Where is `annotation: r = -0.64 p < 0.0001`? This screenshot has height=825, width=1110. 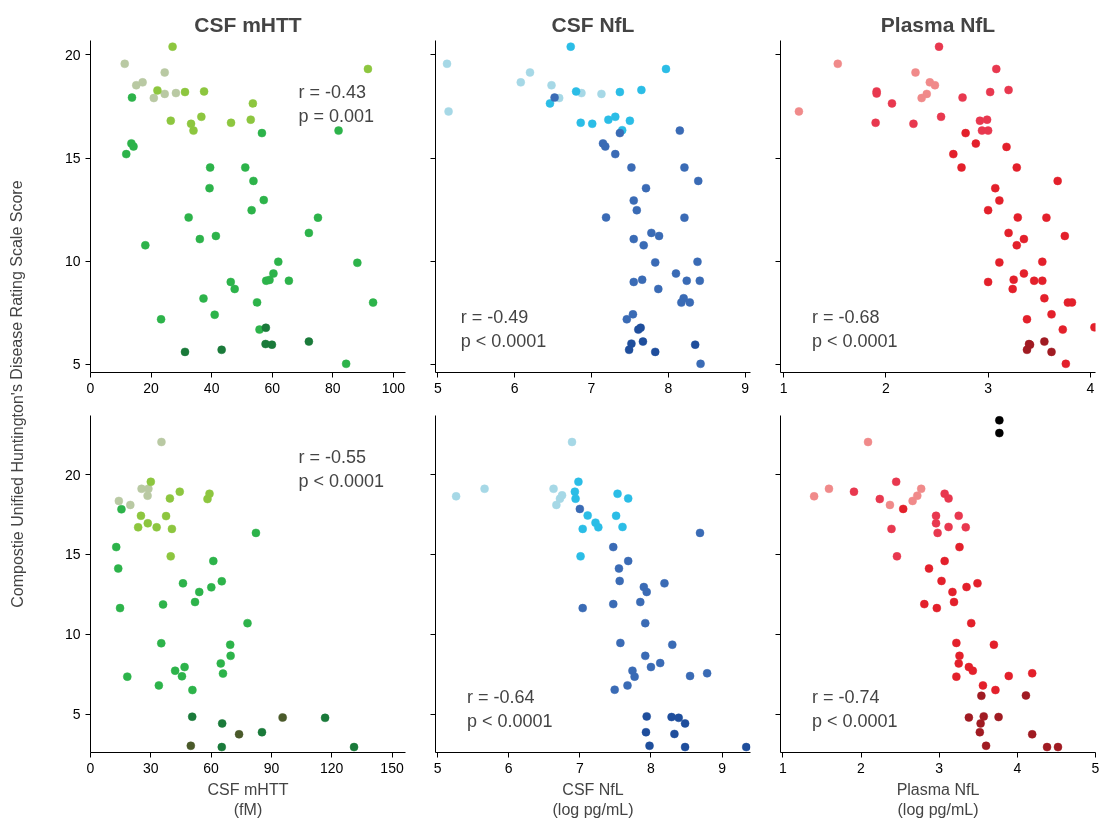 annotation: r = -0.64 p < 0.0001 is located at coordinates (510, 708).